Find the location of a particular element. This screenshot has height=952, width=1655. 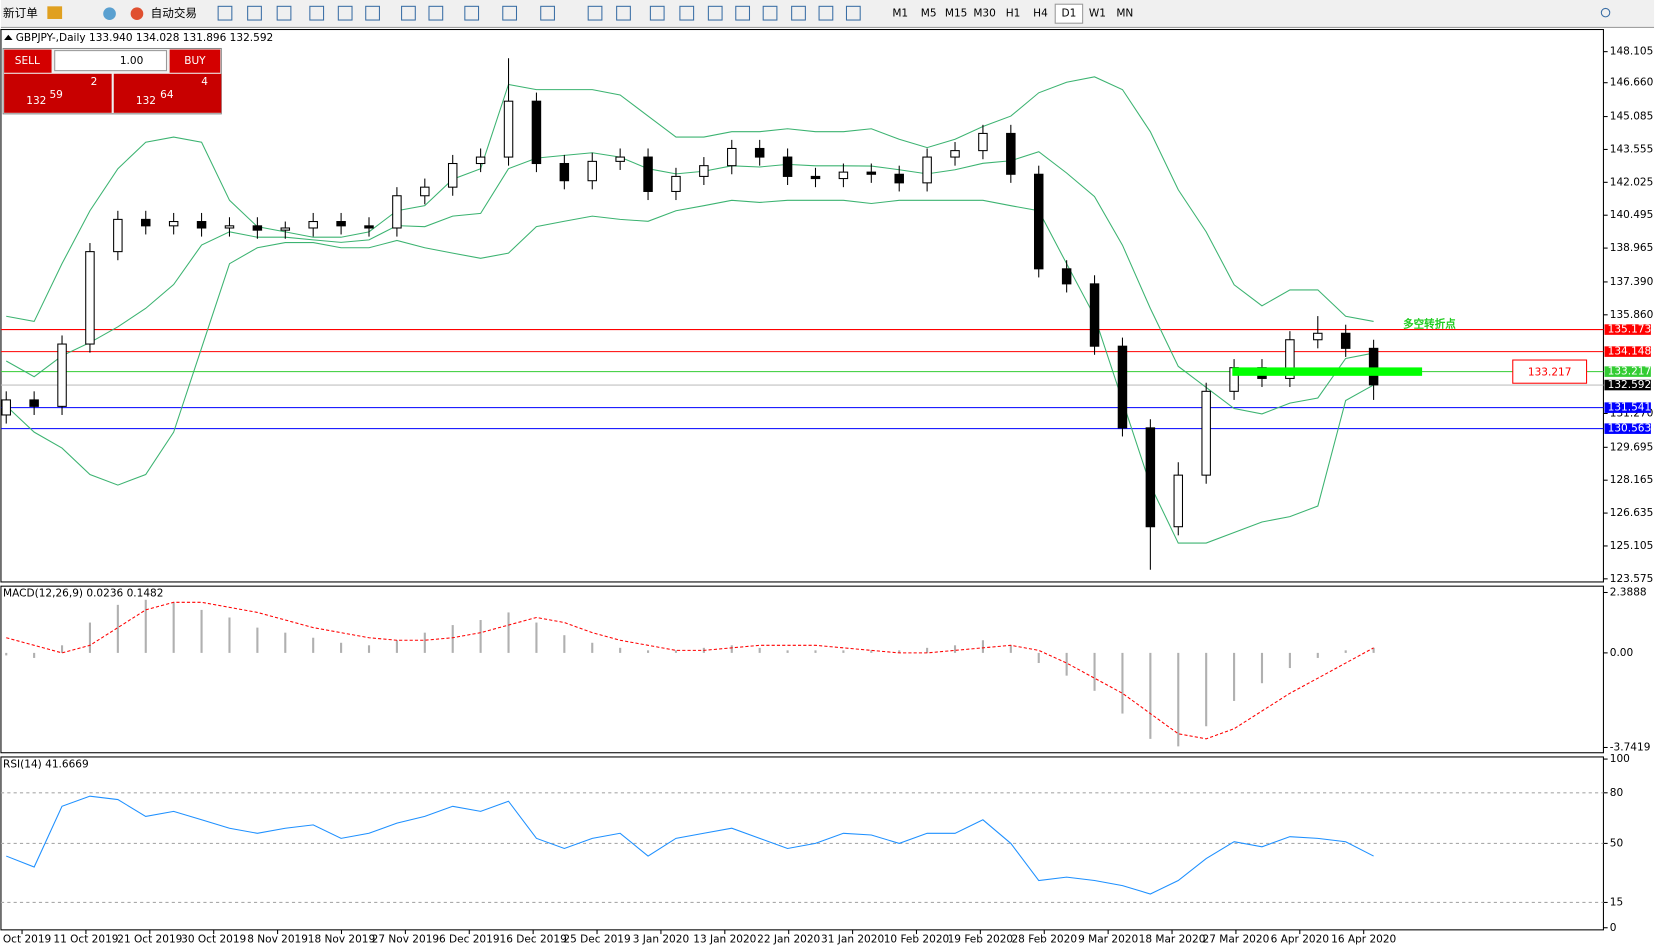

timeframe: H1 is located at coordinates (1013, 14).